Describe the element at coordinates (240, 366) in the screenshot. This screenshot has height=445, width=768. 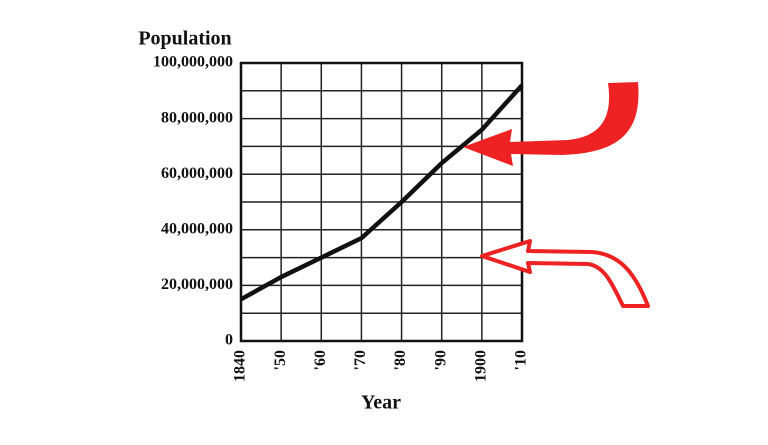
I see `x-tick-label: 1840` at that location.